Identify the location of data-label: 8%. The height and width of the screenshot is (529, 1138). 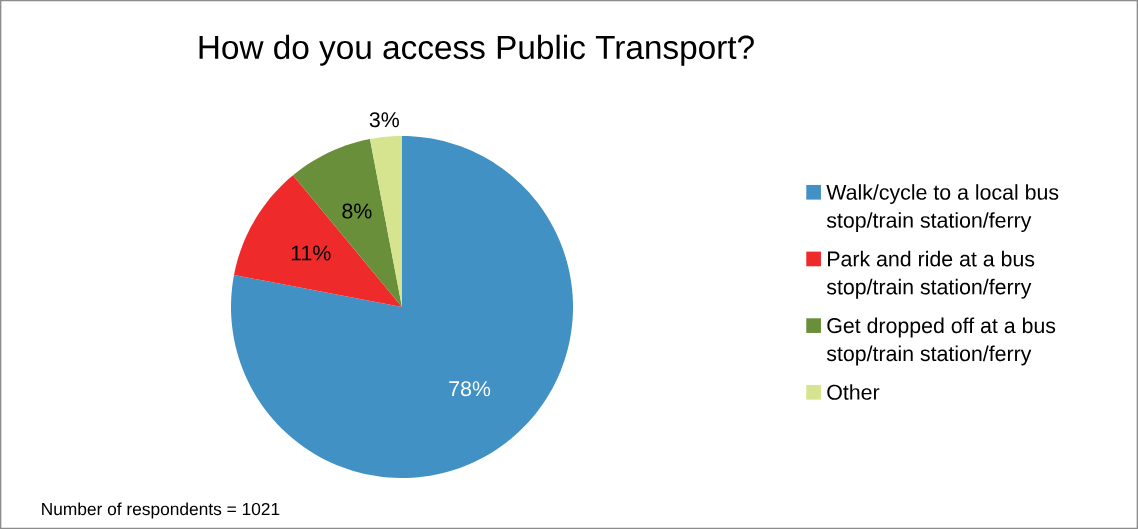
(357, 211).